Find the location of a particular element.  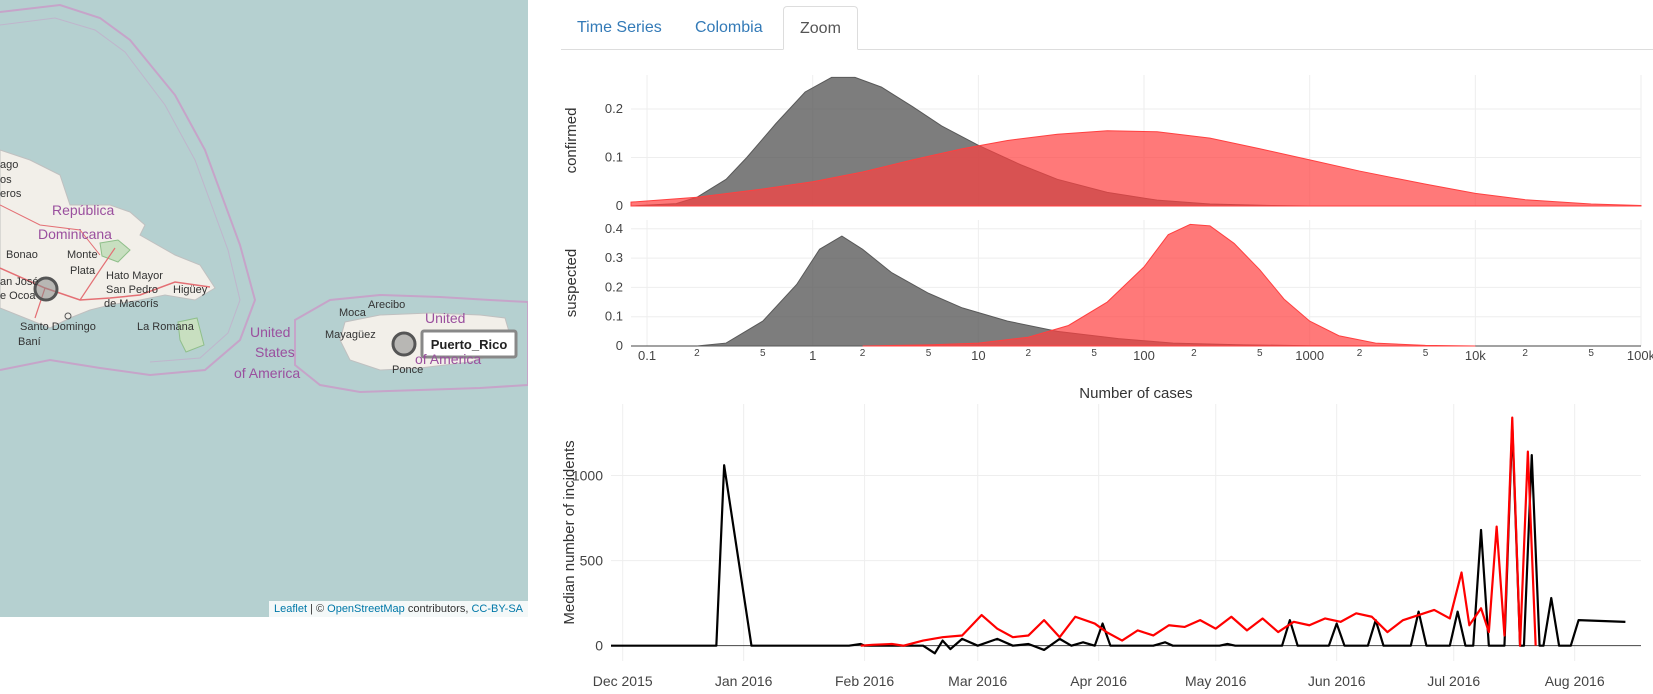

map-label: La Romana is located at coordinates (166, 327).